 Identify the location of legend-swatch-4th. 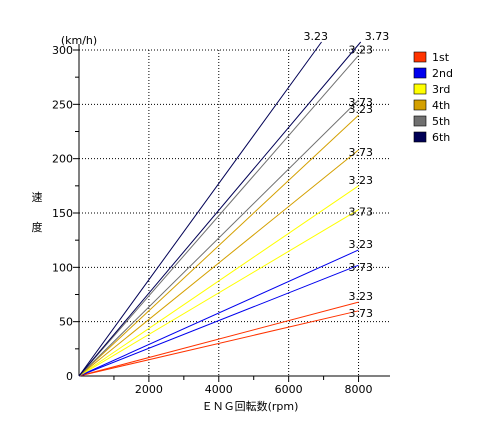
(420, 105).